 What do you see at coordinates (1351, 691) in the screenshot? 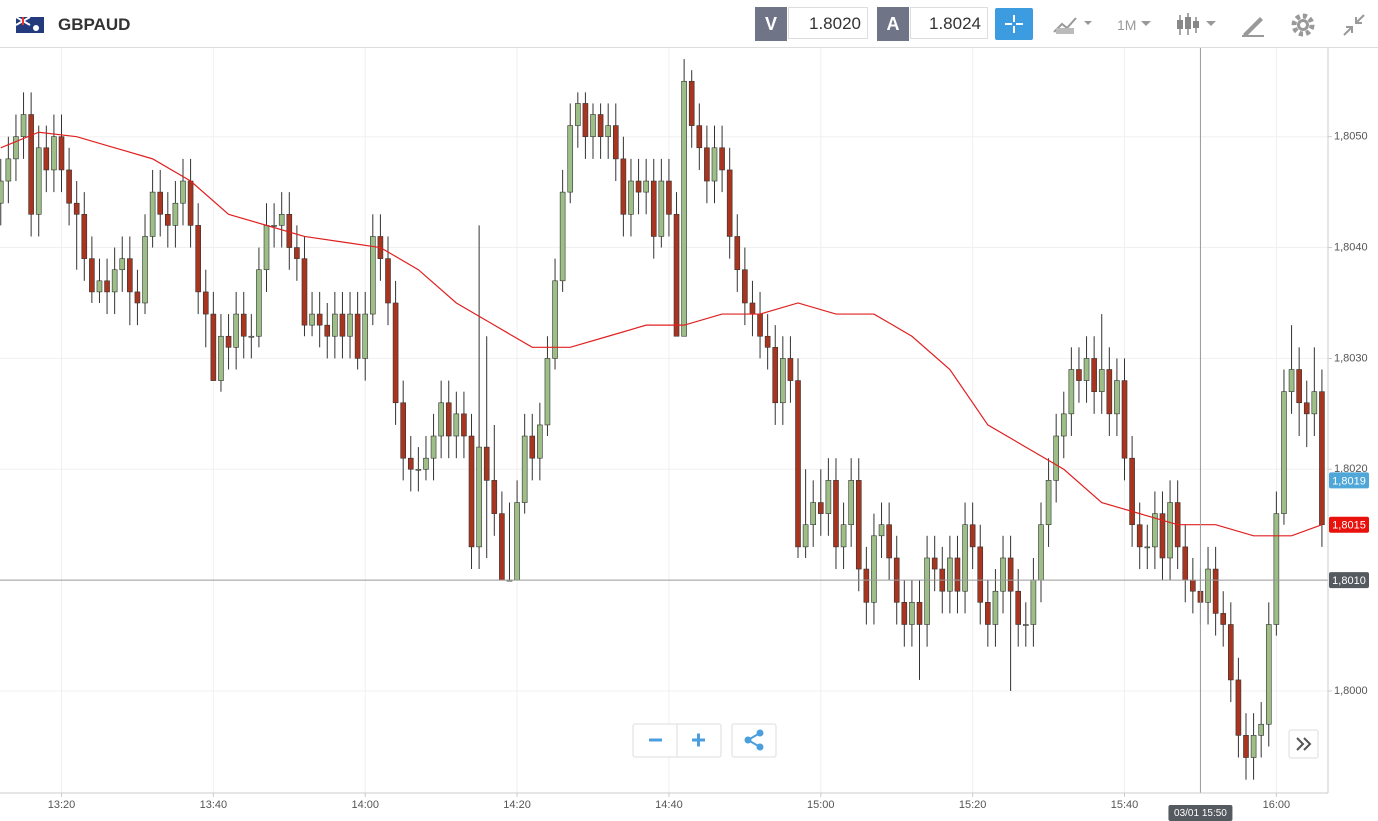
I see `y-tick-label: 1,8000` at bounding box center [1351, 691].